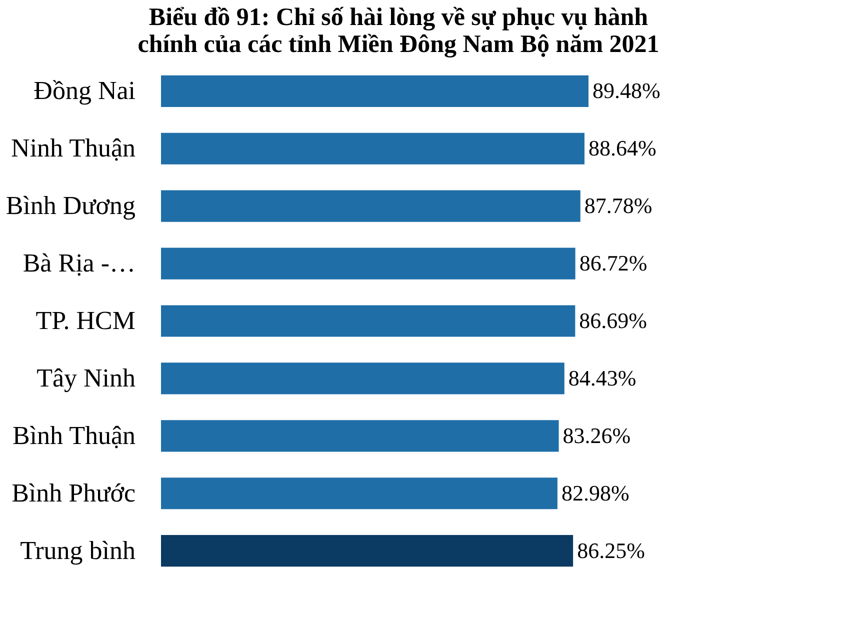 The width and height of the screenshot is (852, 632). Describe the element at coordinates (399, 31) in the screenshot. I see `chart-title: Biểu đồ 91: Chỉ số hài lòng về sự phục vụ hành chính của các tỉnh Miền Đông Nam Bộ năm 2021` at that location.